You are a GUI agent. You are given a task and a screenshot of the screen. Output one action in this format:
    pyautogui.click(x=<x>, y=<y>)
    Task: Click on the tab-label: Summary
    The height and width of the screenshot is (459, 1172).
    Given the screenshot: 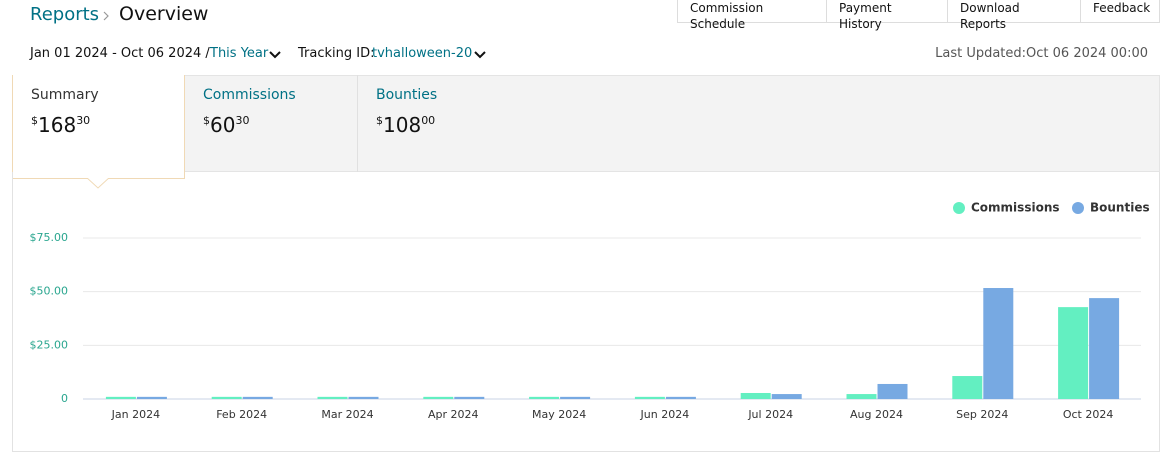 What is the action you would take?
    pyautogui.click(x=65, y=95)
    